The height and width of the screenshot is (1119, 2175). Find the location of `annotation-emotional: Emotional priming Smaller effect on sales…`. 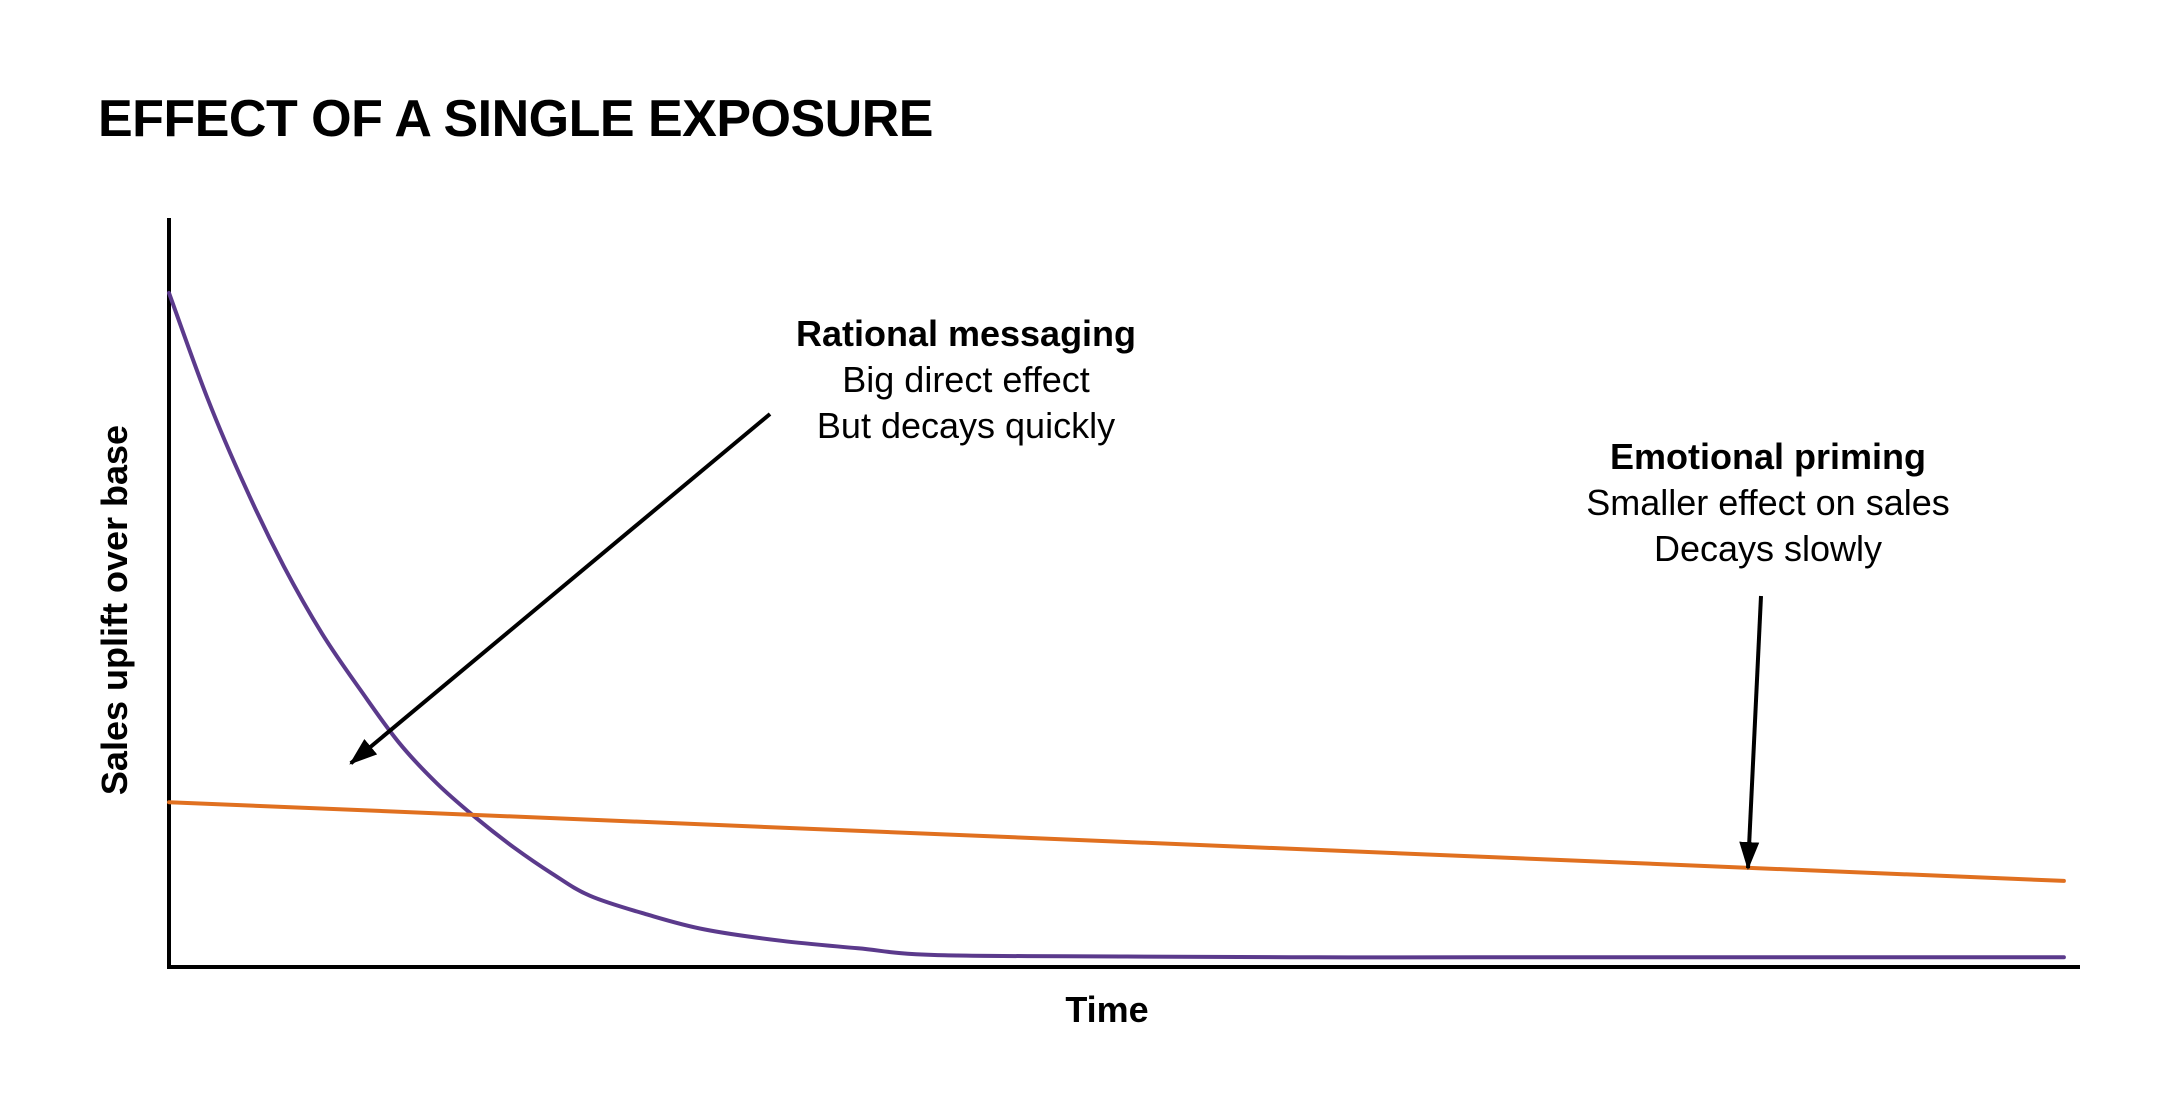

annotation-emotional: Emotional priming Smaller effect on sales… is located at coordinates (1768, 653).